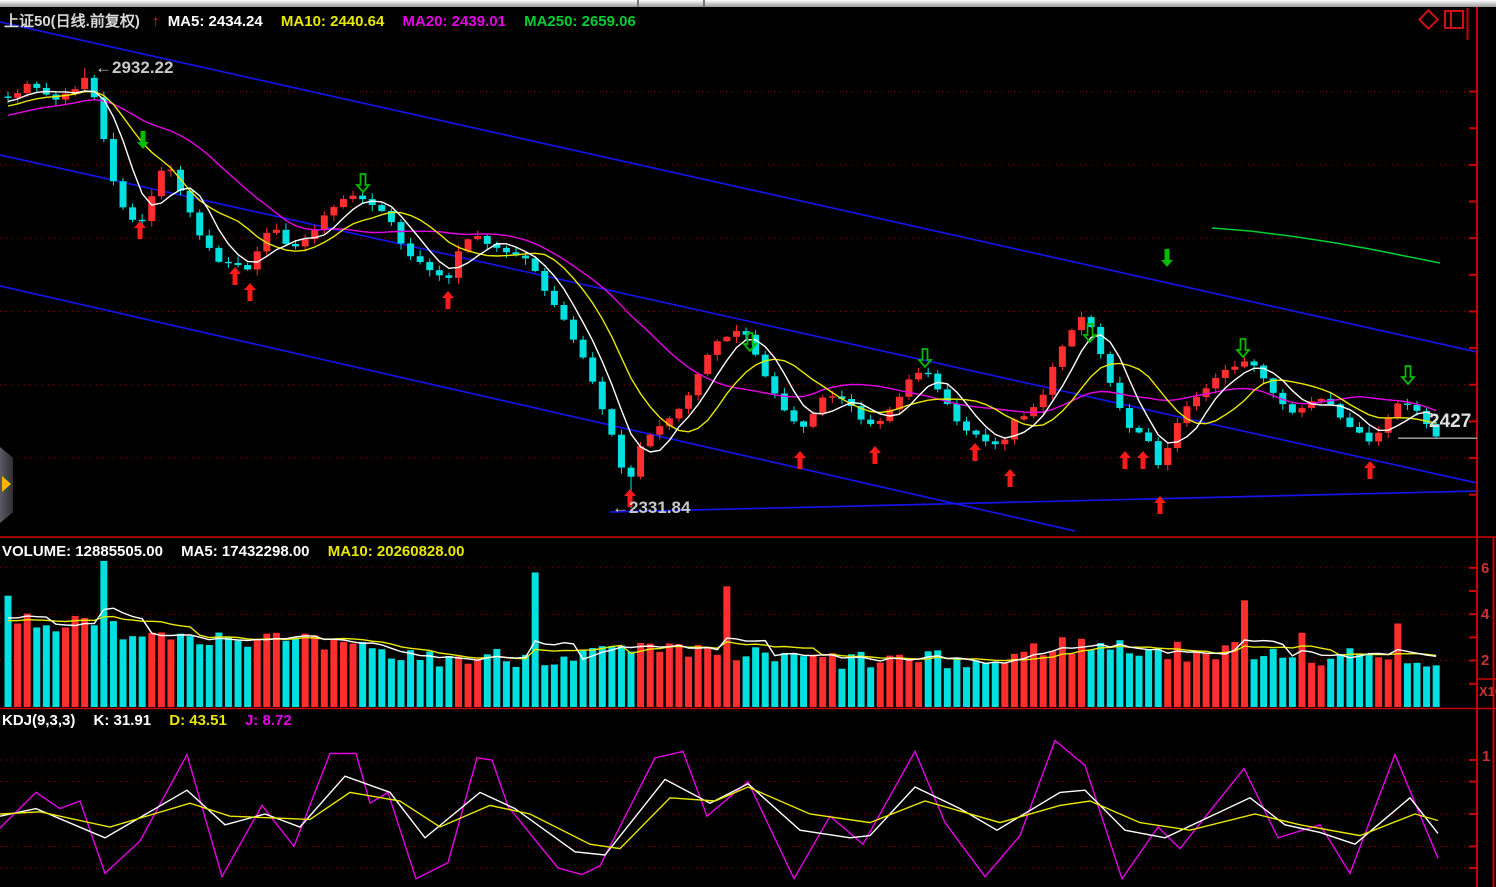 This screenshot has height=887, width=1496. Describe the element at coordinates (1485, 660) in the screenshot. I see `volume-axis-label-2: 2` at that location.